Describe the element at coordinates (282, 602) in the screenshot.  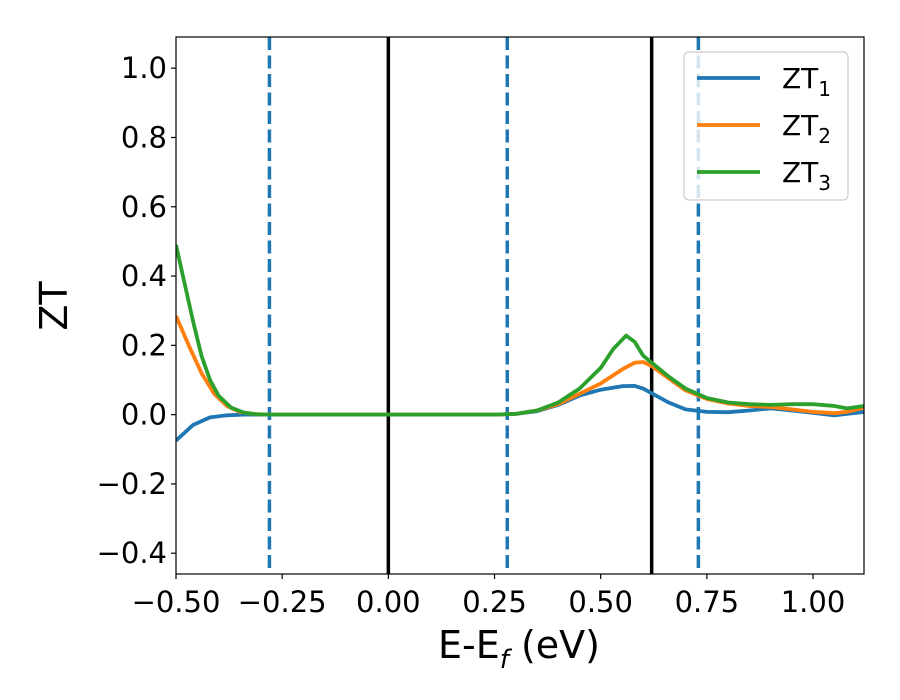
I see `x-tick-label: −0.25` at that location.